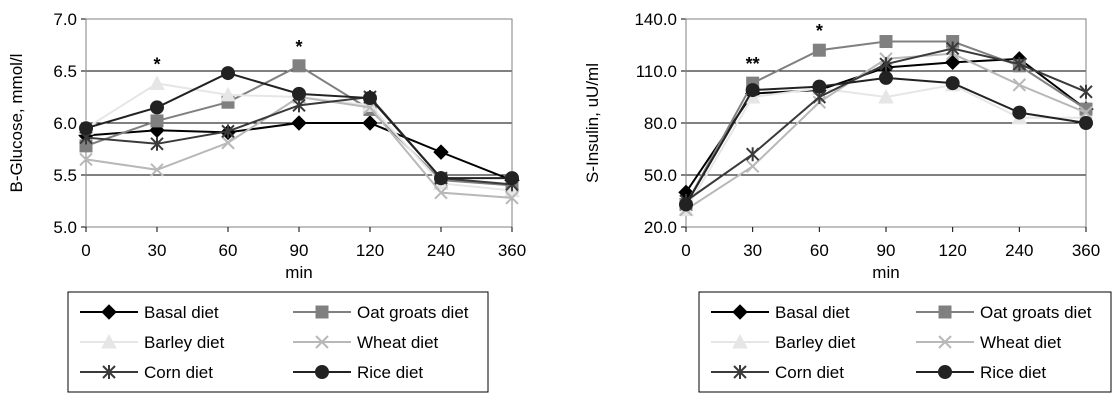 The image size is (1116, 394). Describe the element at coordinates (1013, 372) in the screenshot. I see `legend-label: Rice diet` at that location.